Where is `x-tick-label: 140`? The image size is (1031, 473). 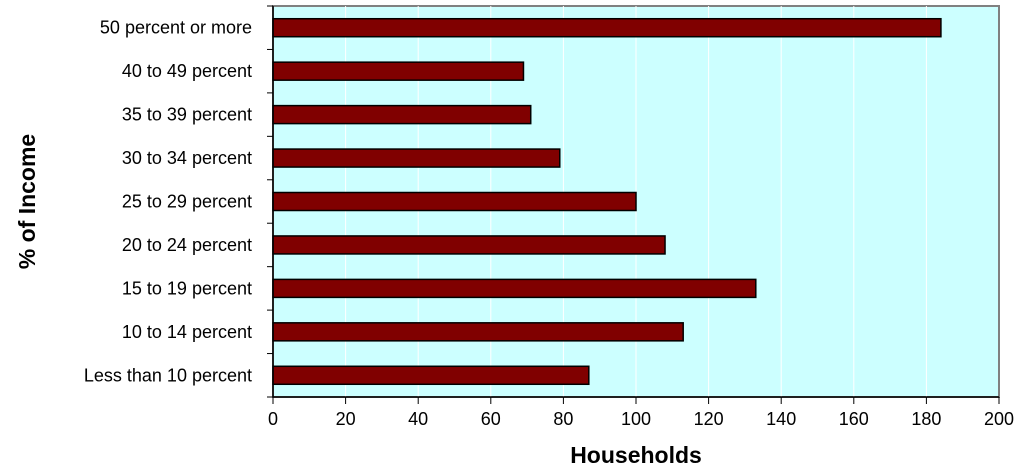
x-tick-label: 140 is located at coordinates (781, 419).